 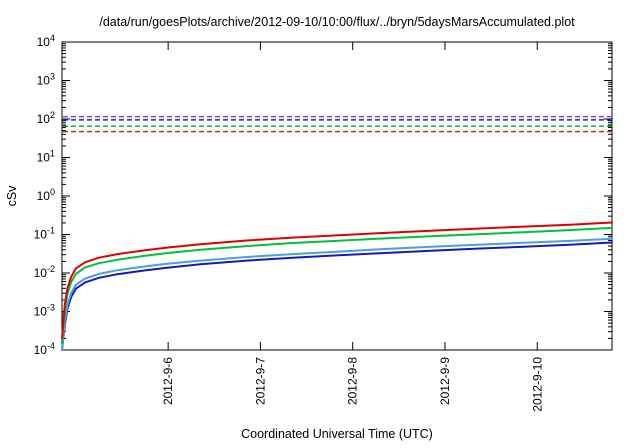 What do you see at coordinates (337, 434) in the screenshot?
I see `x-axis-label: Coordinated Universal Time (UTC)` at bounding box center [337, 434].